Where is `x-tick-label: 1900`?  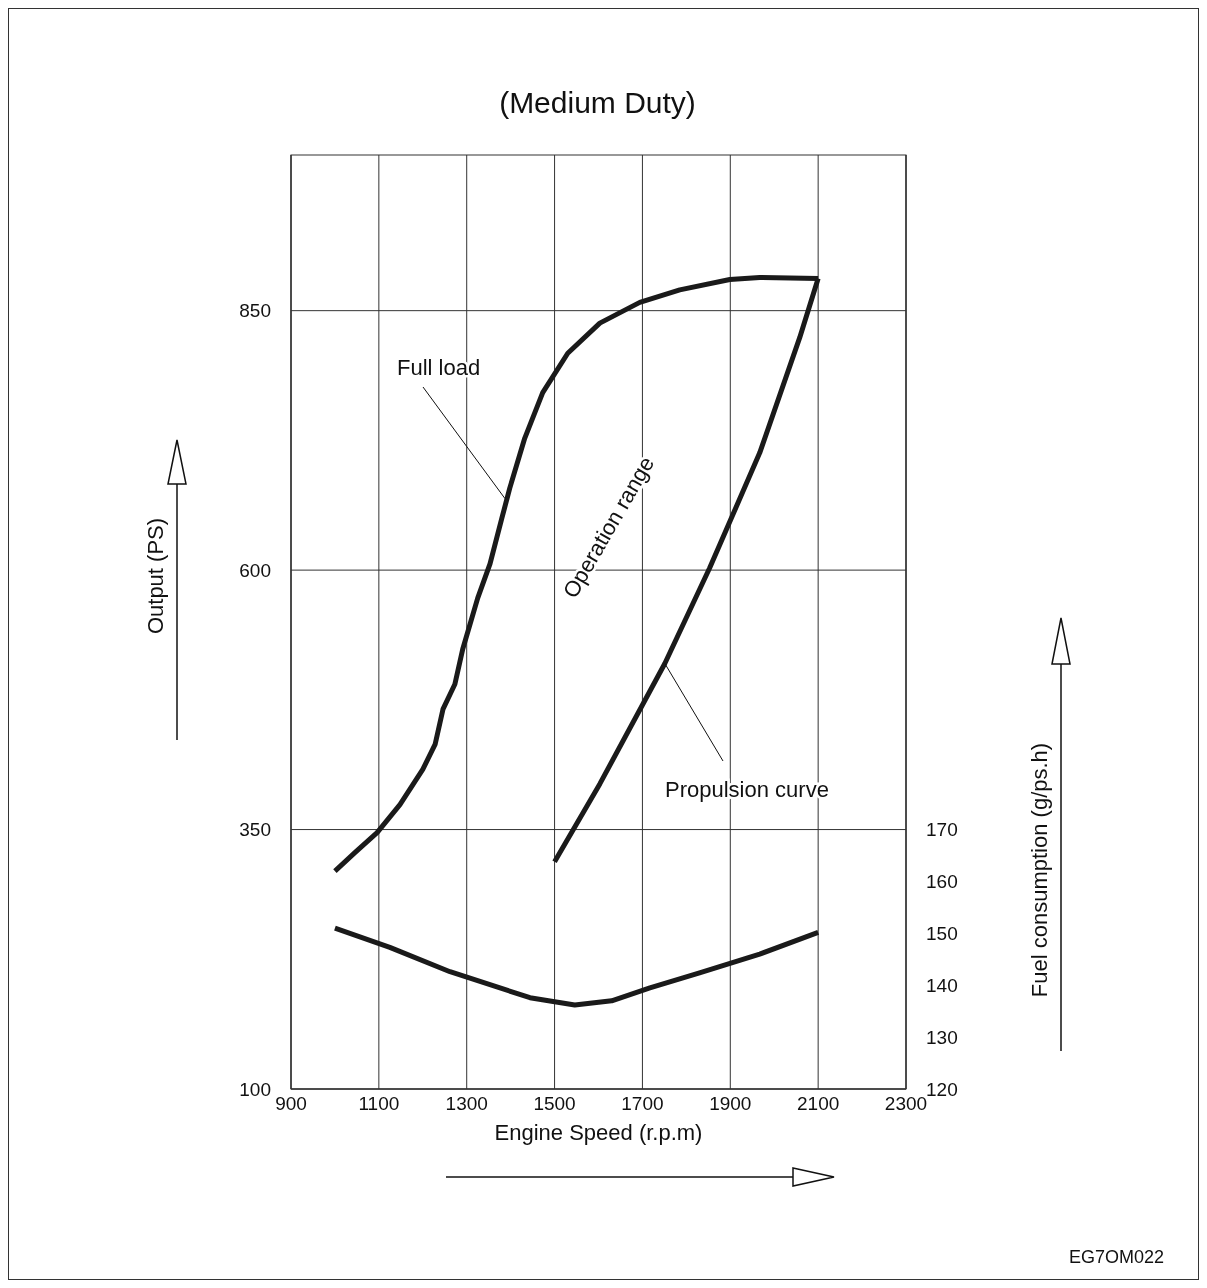 x-tick-label: 1900 is located at coordinates (730, 1104).